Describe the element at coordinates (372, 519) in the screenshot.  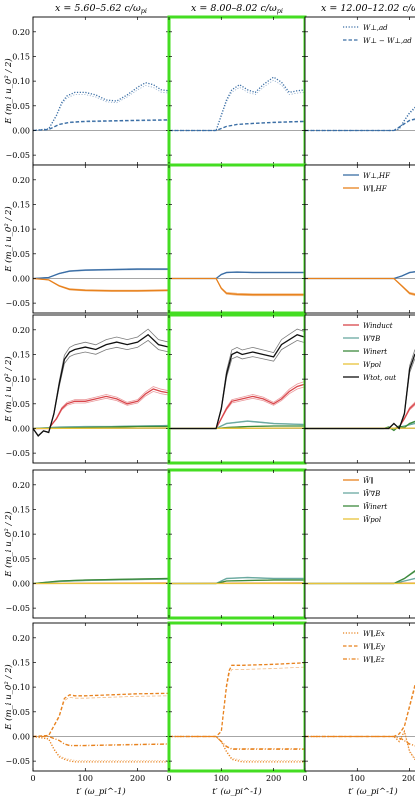
I see `legend-entry: W̄pol` at that location.